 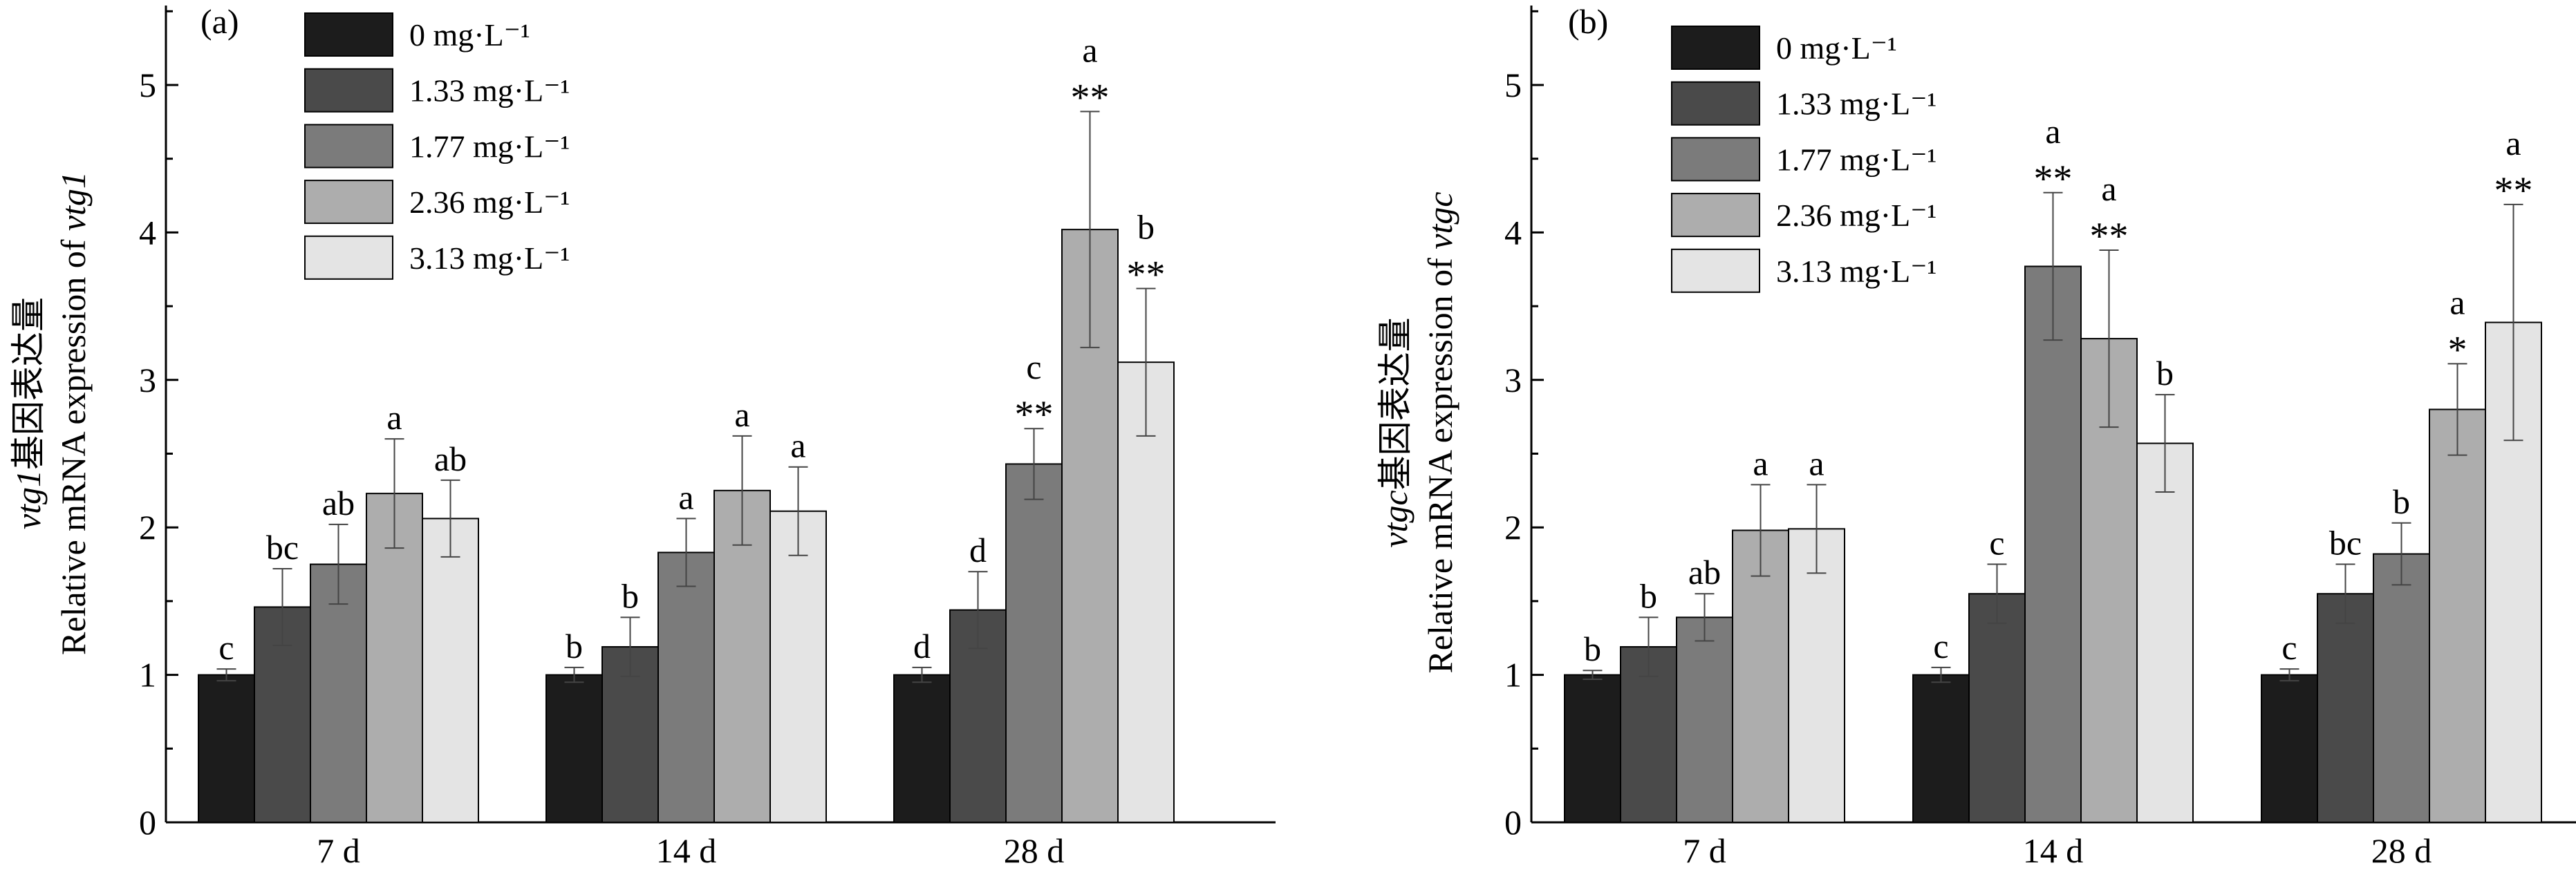 I want to click on panel-b-y-axis-label-cn: vtgc基因表达量, so click(x=1395, y=432).